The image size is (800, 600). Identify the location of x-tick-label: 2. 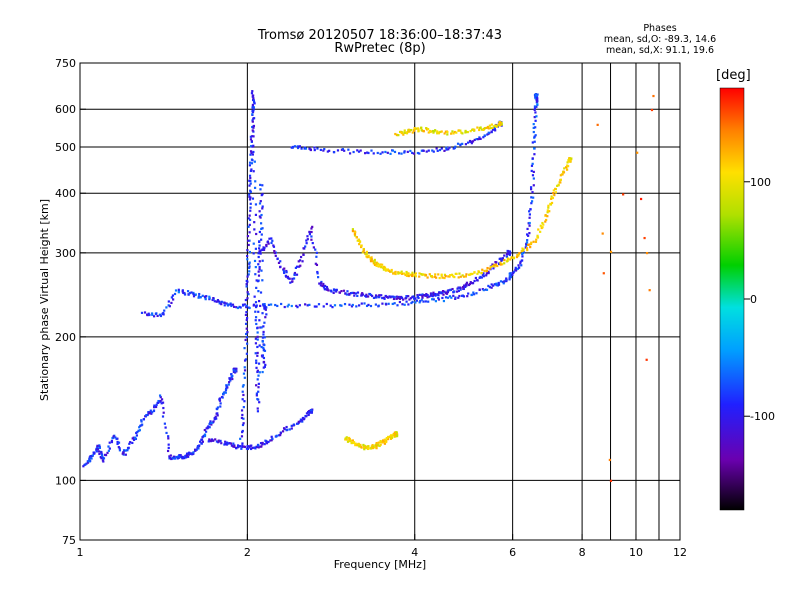
(247, 552).